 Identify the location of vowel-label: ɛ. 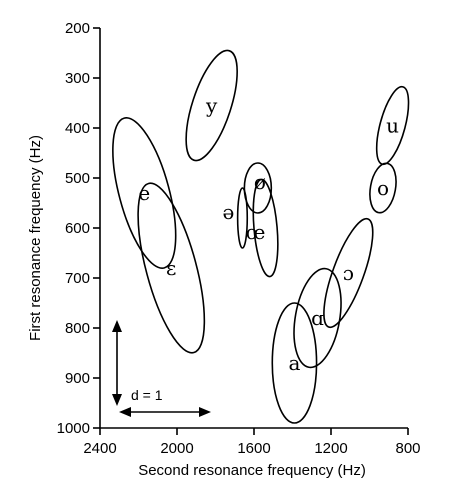
(171, 268).